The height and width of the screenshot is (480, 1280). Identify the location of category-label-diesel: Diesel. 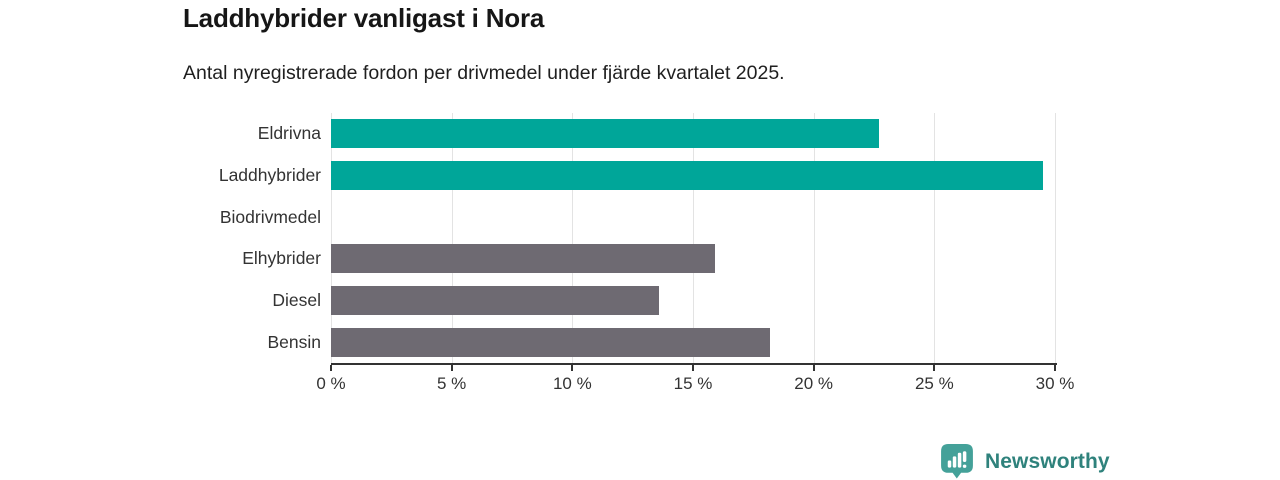
(296, 299).